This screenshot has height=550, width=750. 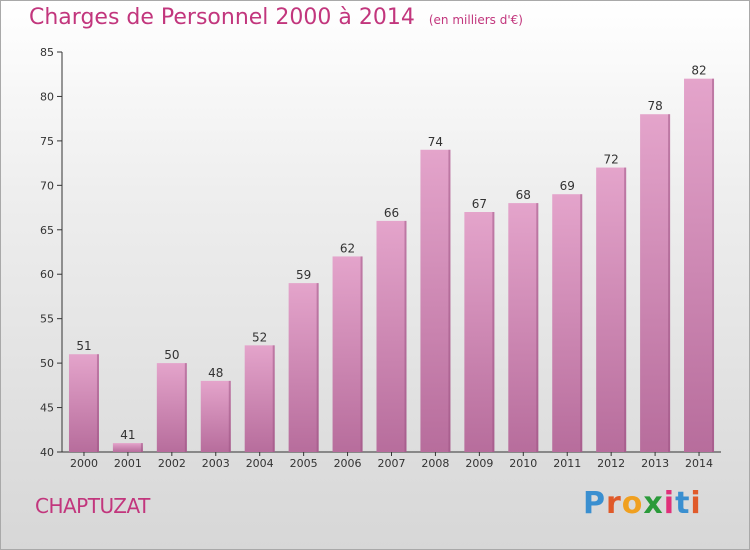 I want to click on y-tick-label: 40, so click(x=47, y=452).